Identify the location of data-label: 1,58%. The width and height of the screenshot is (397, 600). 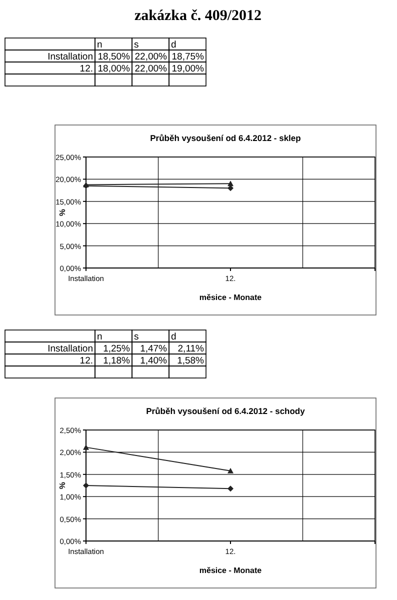
(191, 361).